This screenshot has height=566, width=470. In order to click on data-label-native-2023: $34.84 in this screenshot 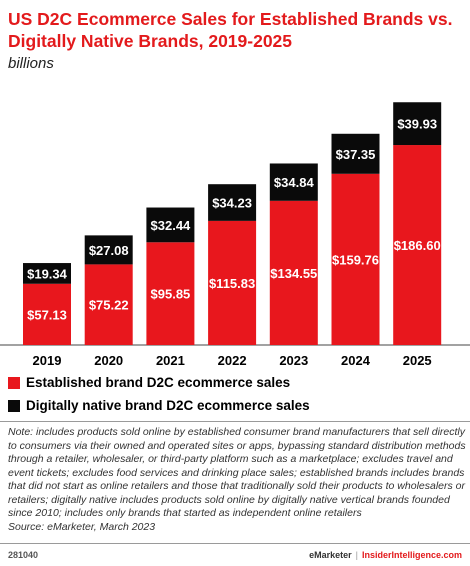, I will do `click(294, 182)`.